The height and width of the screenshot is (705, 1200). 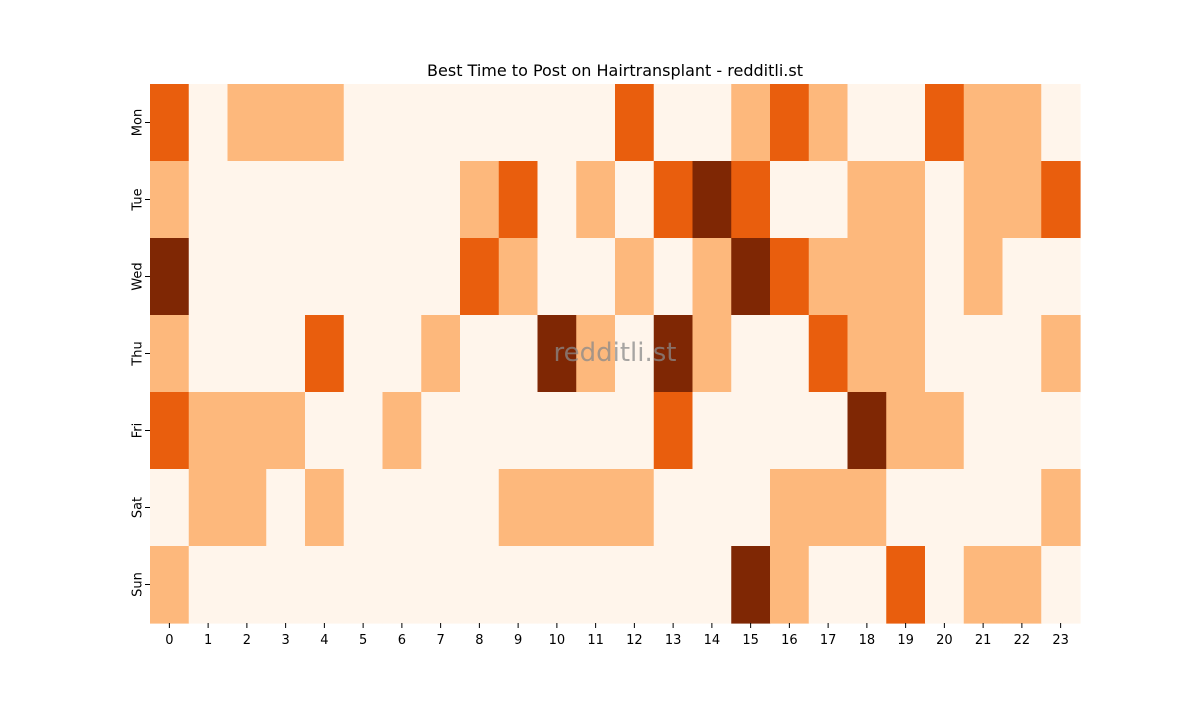 What do you see at coordinates (1022, 640) in the screenshot?
I see `x-tick-label: 22` at bounding box center [1022, 640].